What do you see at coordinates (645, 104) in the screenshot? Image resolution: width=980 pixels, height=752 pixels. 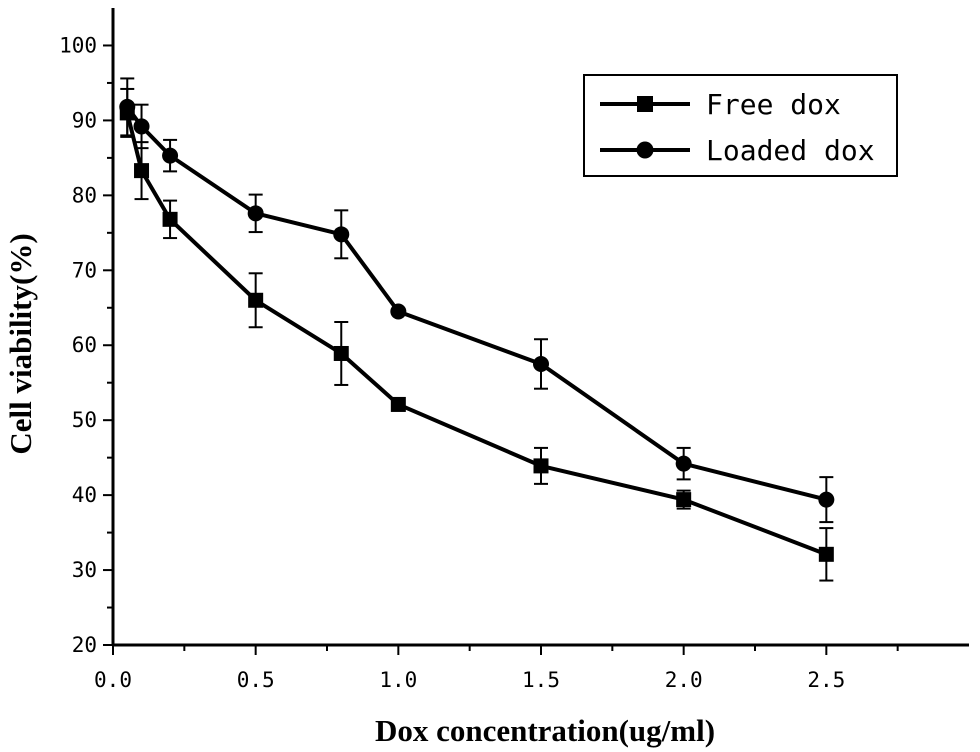 I see `legend-marker-free-dox` at bounding box center [645, 104].